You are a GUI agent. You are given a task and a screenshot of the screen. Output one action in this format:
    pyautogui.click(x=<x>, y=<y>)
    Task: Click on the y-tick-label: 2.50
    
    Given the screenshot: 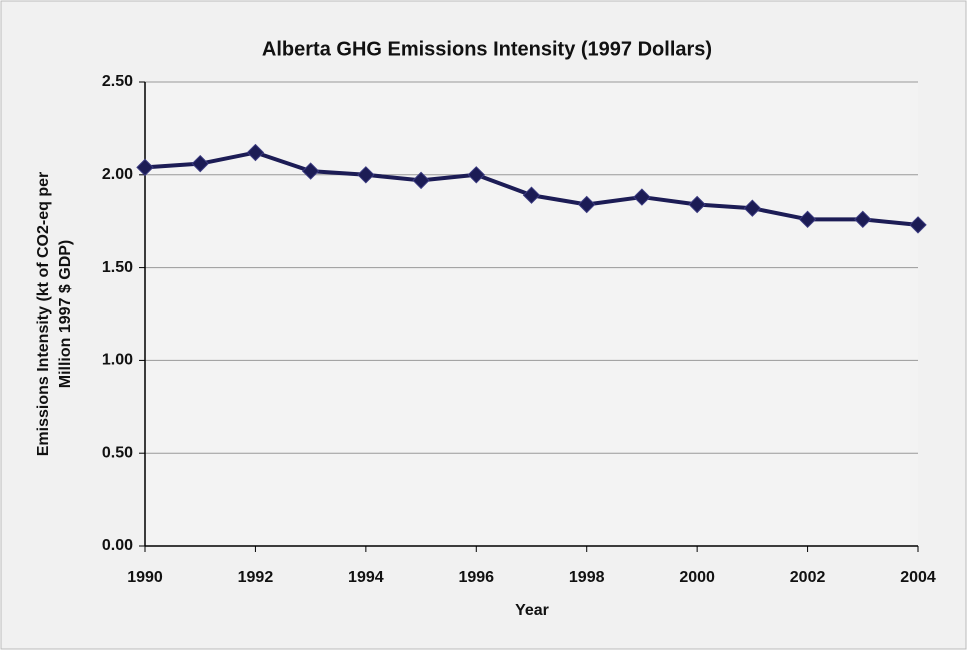 What is the action you would take?
    pyautogui.click(x=117, y=81)
    